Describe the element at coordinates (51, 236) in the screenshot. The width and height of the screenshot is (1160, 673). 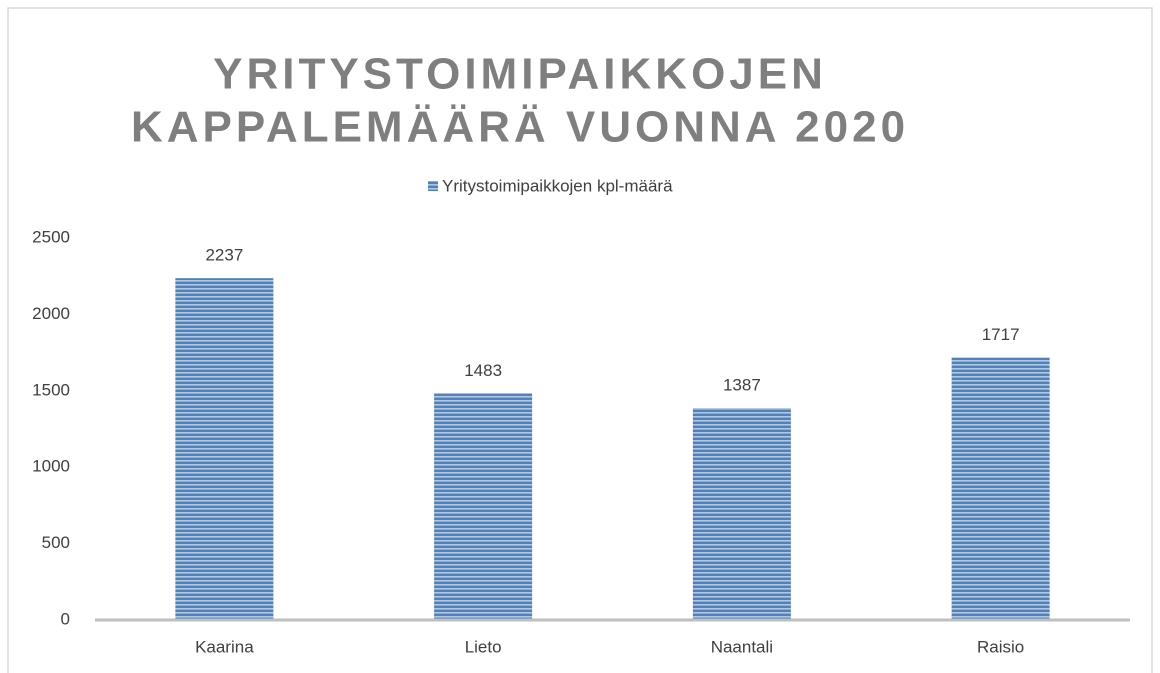
I see `y-tick-label: 2500` at that location.